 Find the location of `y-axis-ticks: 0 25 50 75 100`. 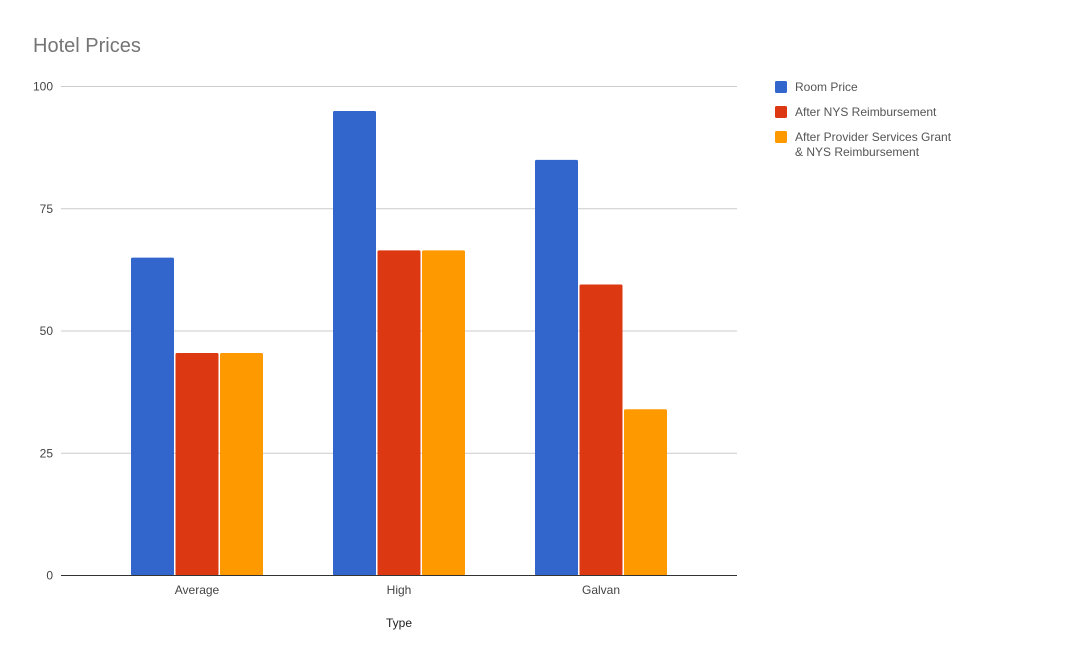

y-axis-ticks: 0 25 50 75 100 is located at coordinates (43, 331).